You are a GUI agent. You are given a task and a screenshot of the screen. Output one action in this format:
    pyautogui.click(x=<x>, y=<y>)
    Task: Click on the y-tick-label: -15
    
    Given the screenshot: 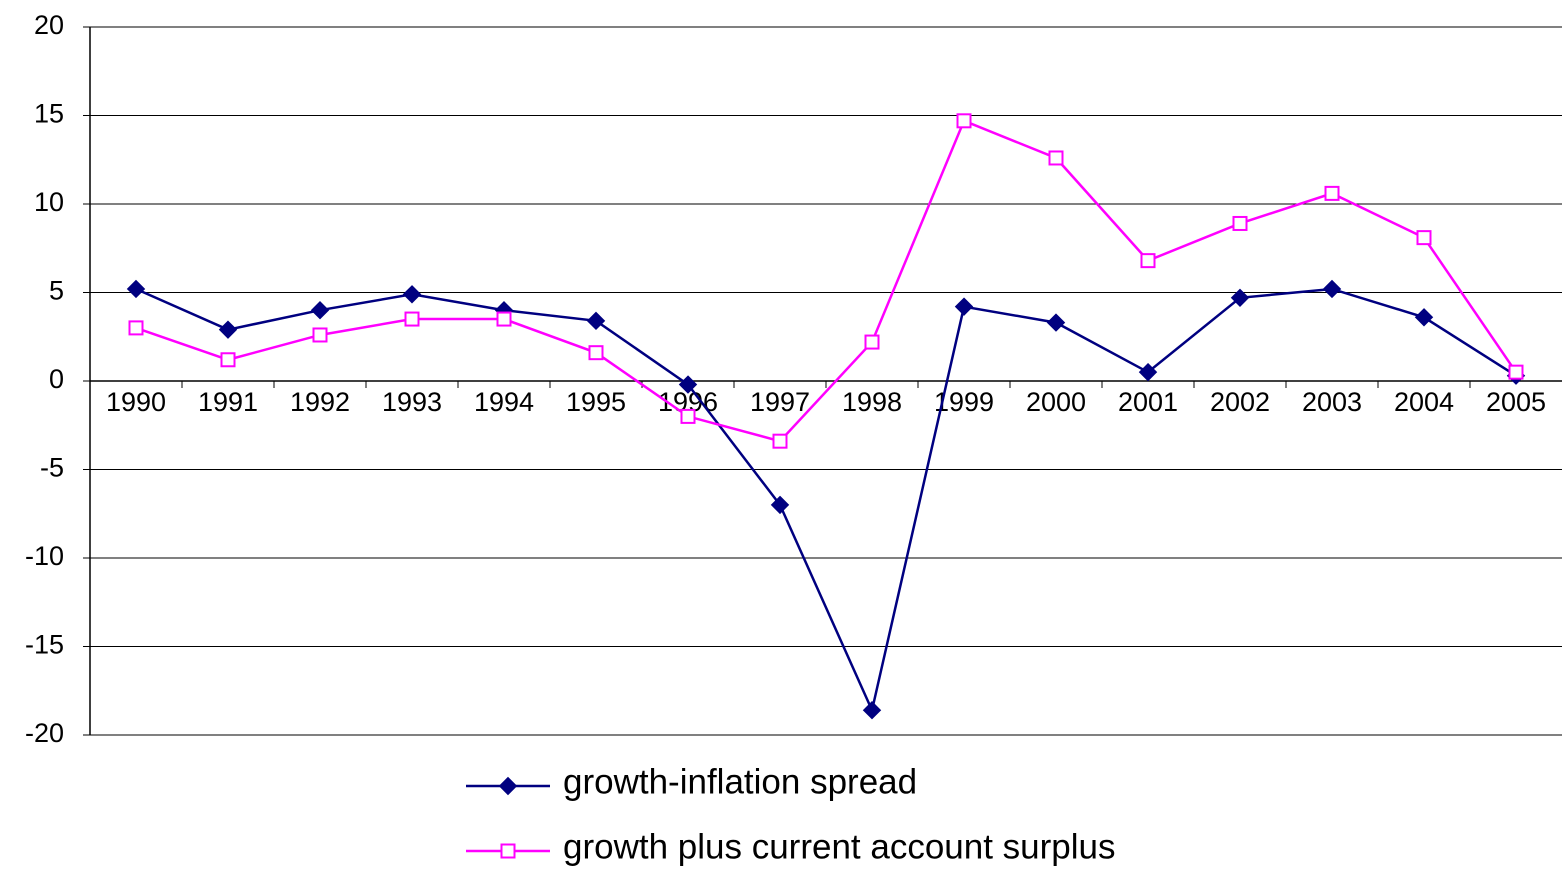 What is the action you would take?
    pyautogui.click(x=44, y=645)
    